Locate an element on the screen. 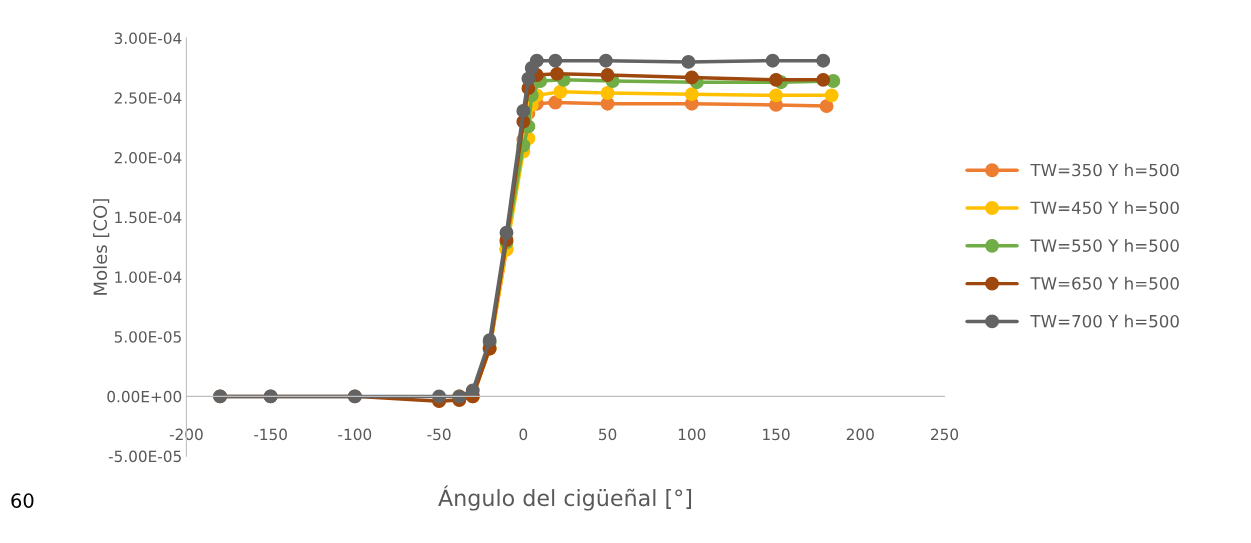  x-tick-label: 50 is located at coordinates (608, 434).